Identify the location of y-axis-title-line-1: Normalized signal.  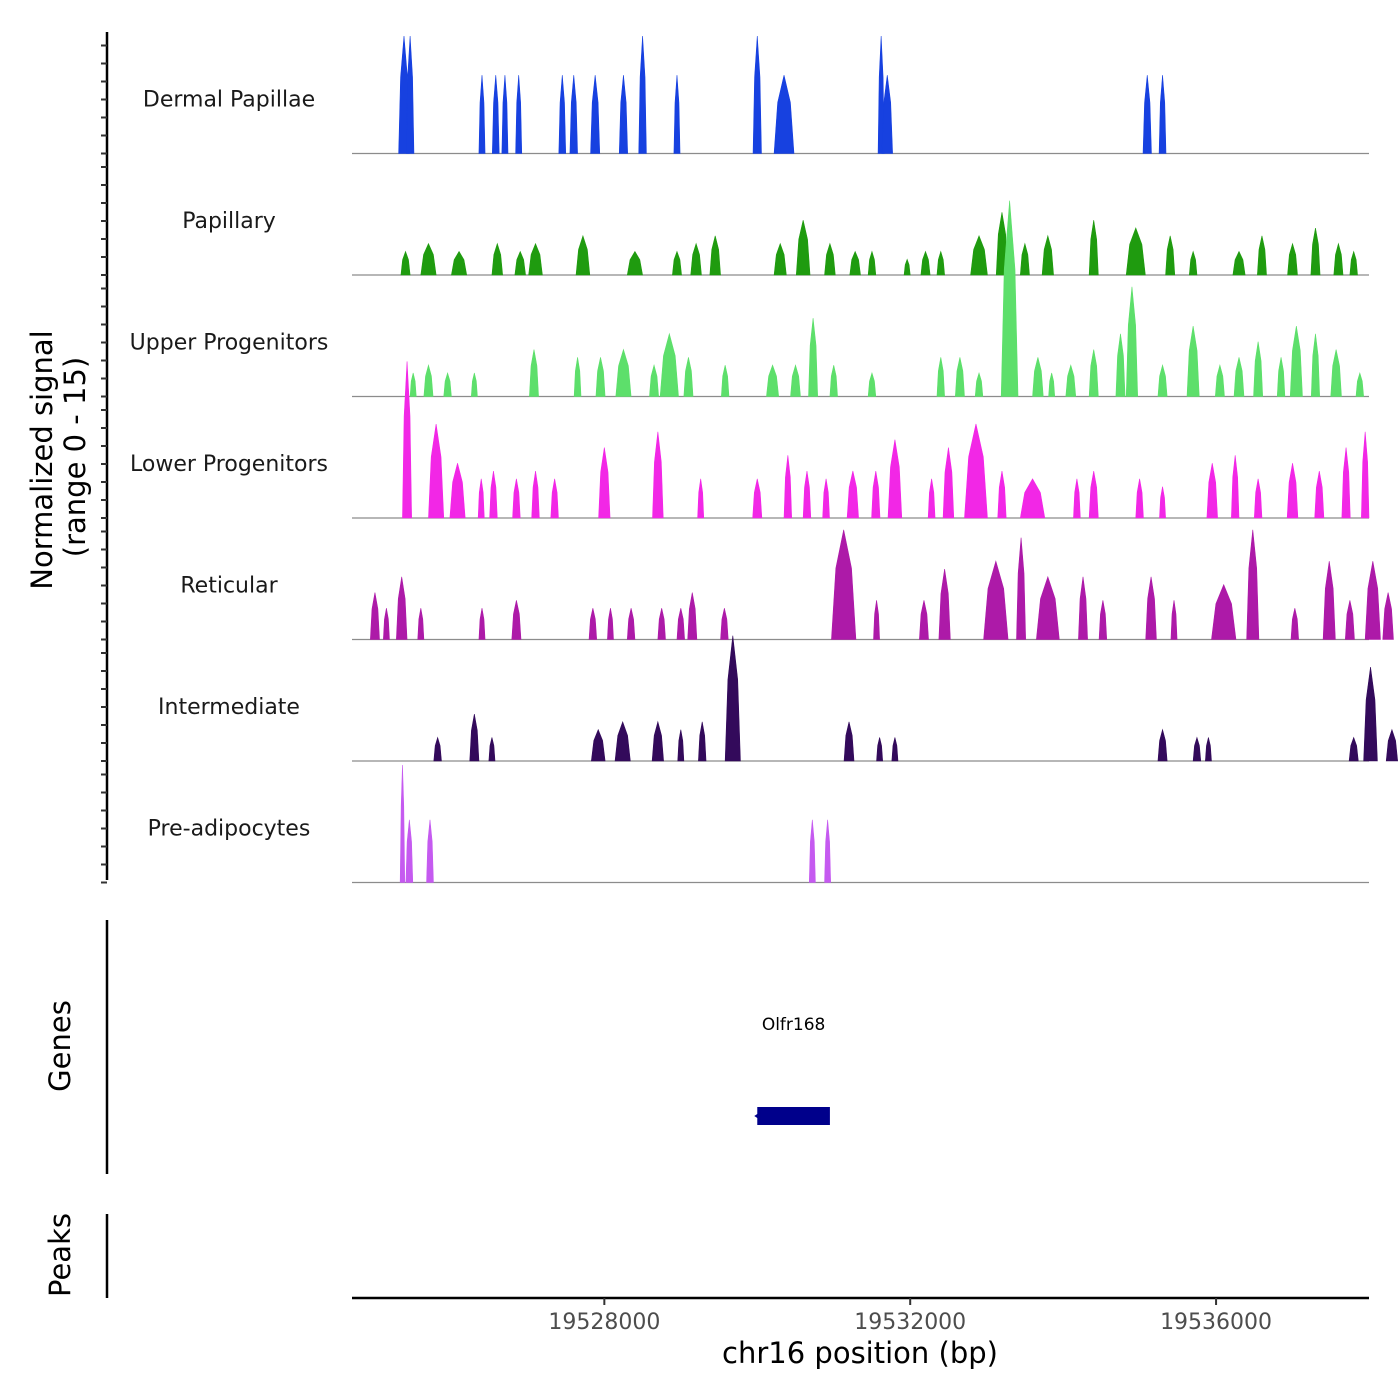
(42, 459).